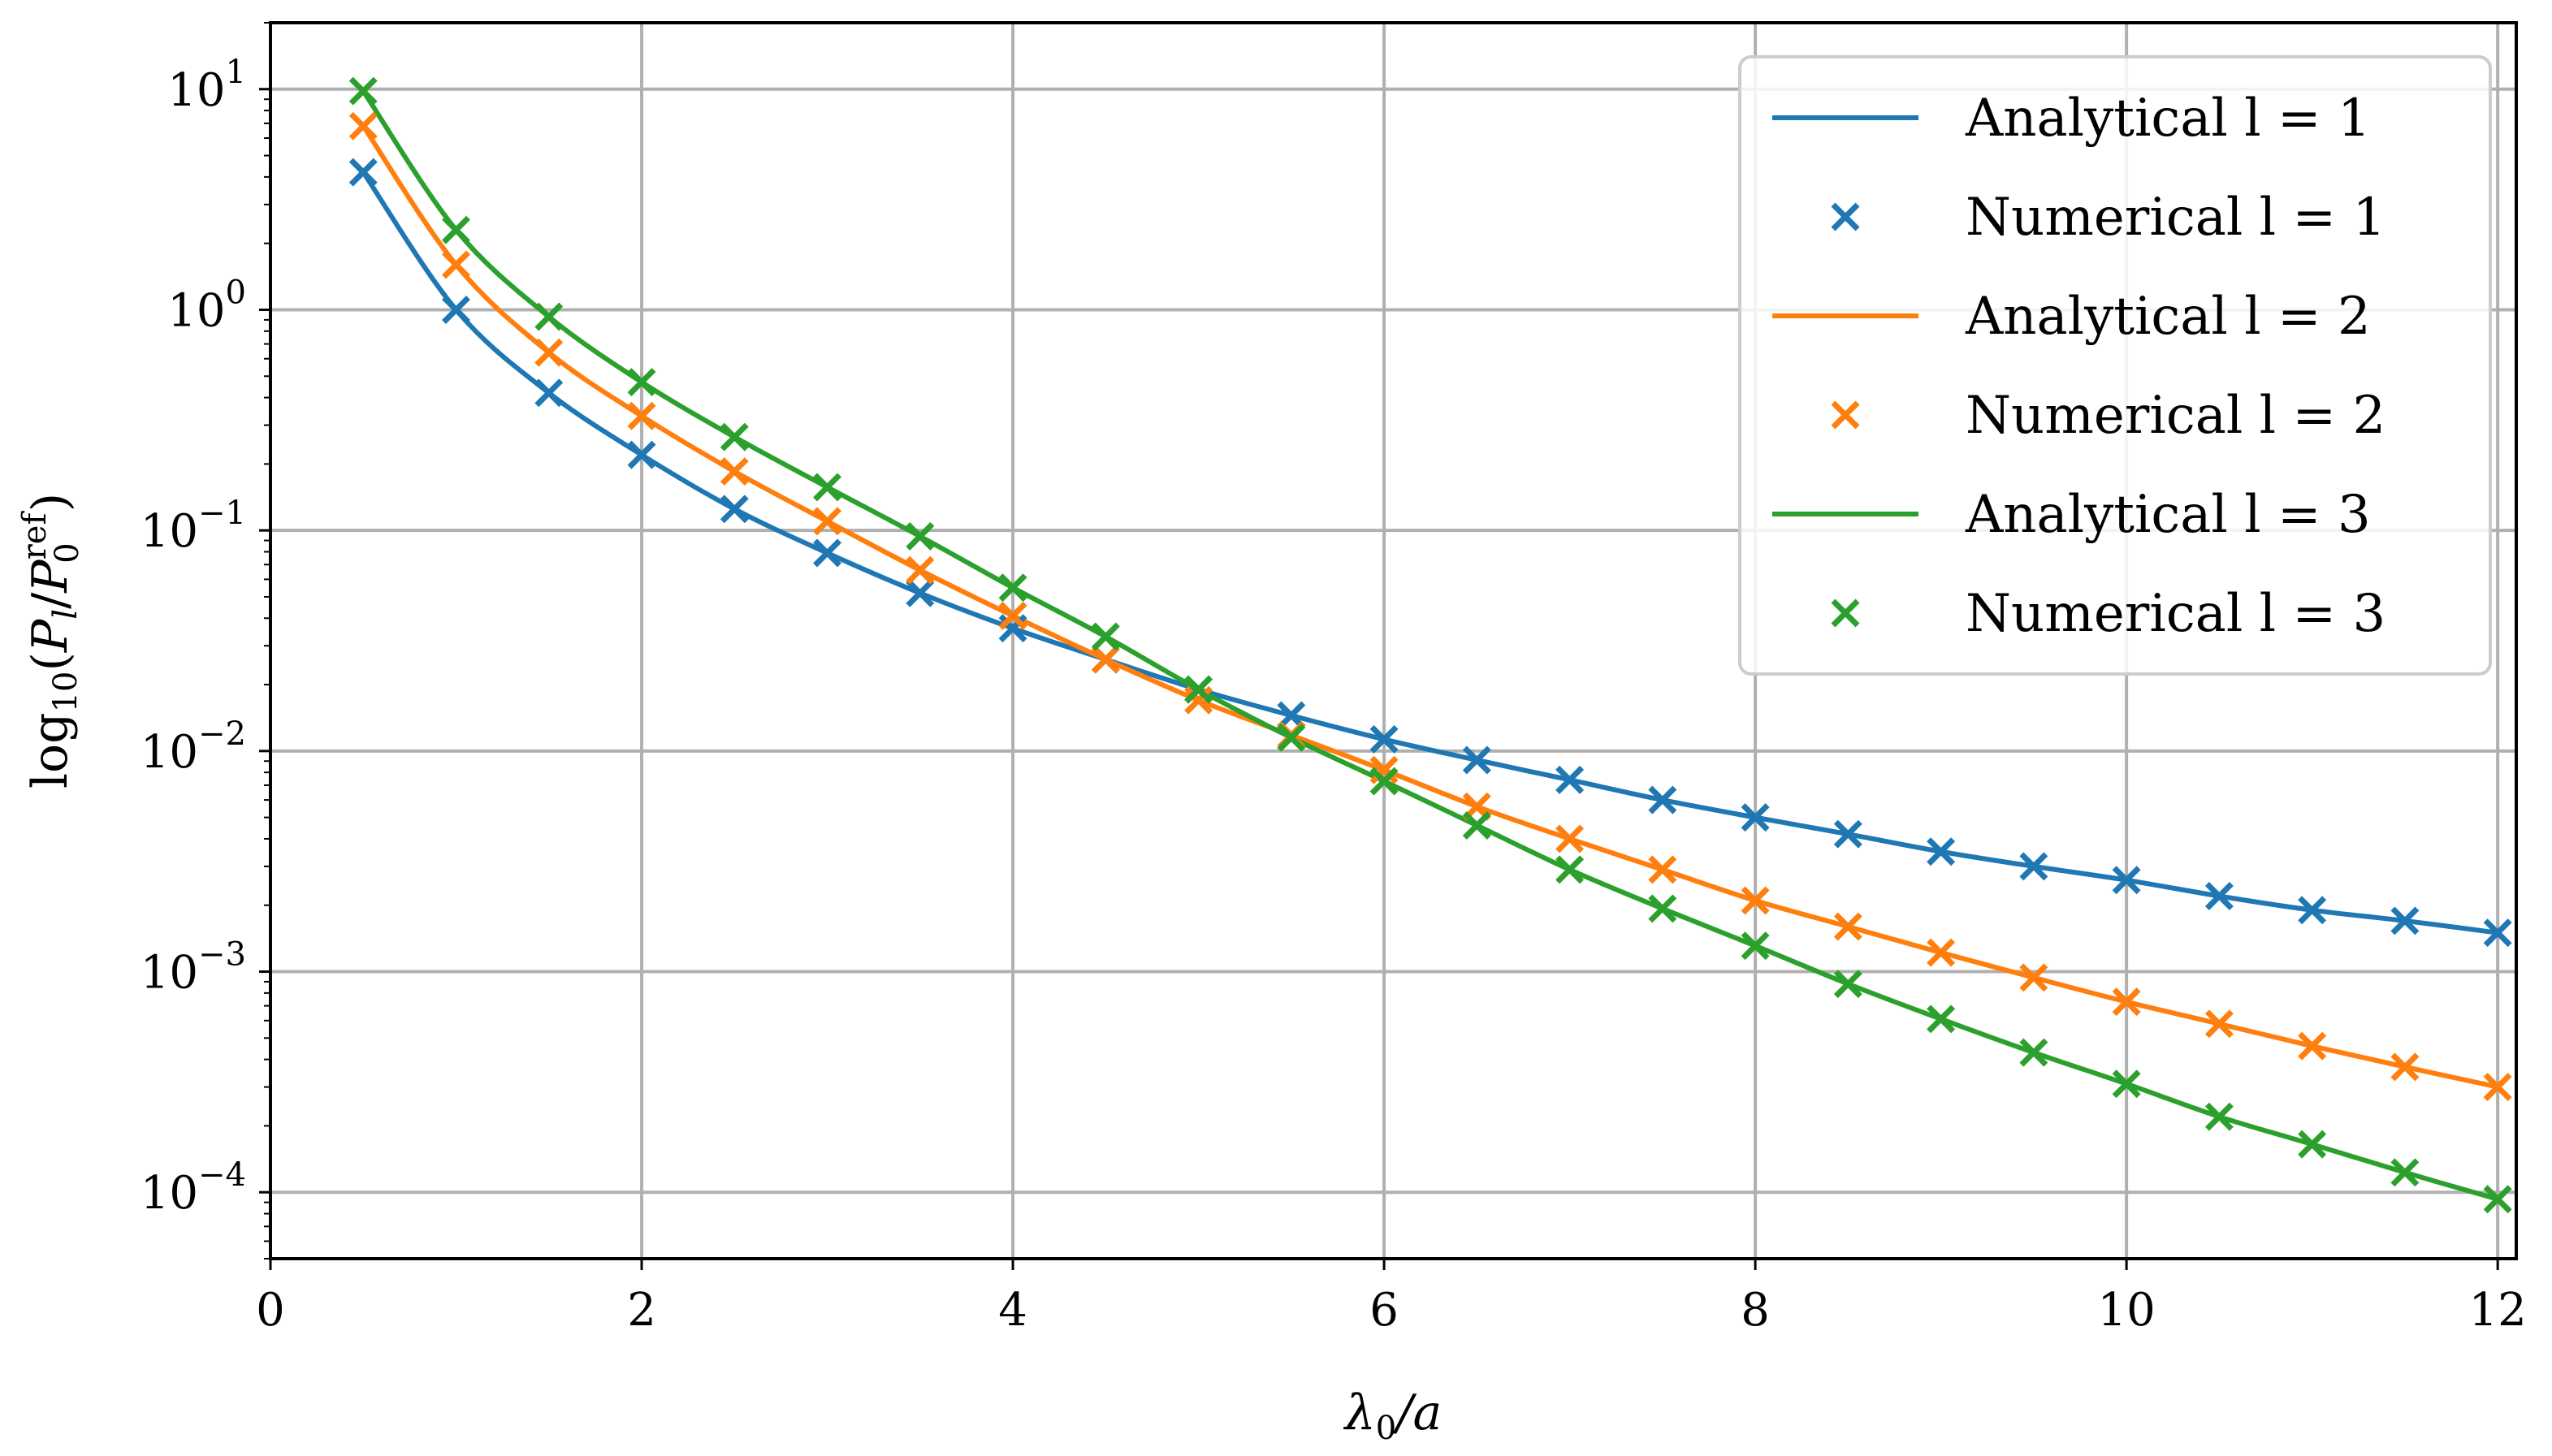  What do you see at coordinates (2168, 119) in the screenshot?
I see `legend-label: Analytical l = 1` at bounding box center [2168, 119].